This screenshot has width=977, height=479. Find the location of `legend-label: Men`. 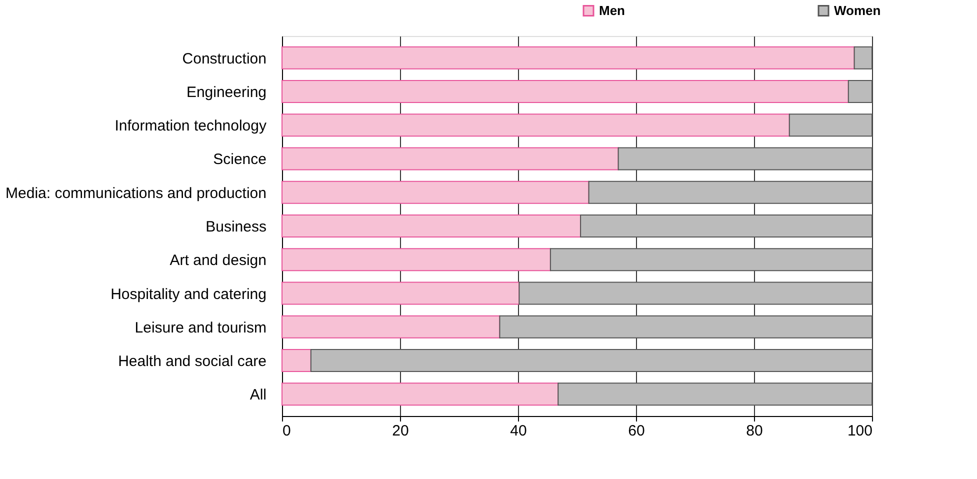

legend-label: Men is located at coordinates (612, 10).